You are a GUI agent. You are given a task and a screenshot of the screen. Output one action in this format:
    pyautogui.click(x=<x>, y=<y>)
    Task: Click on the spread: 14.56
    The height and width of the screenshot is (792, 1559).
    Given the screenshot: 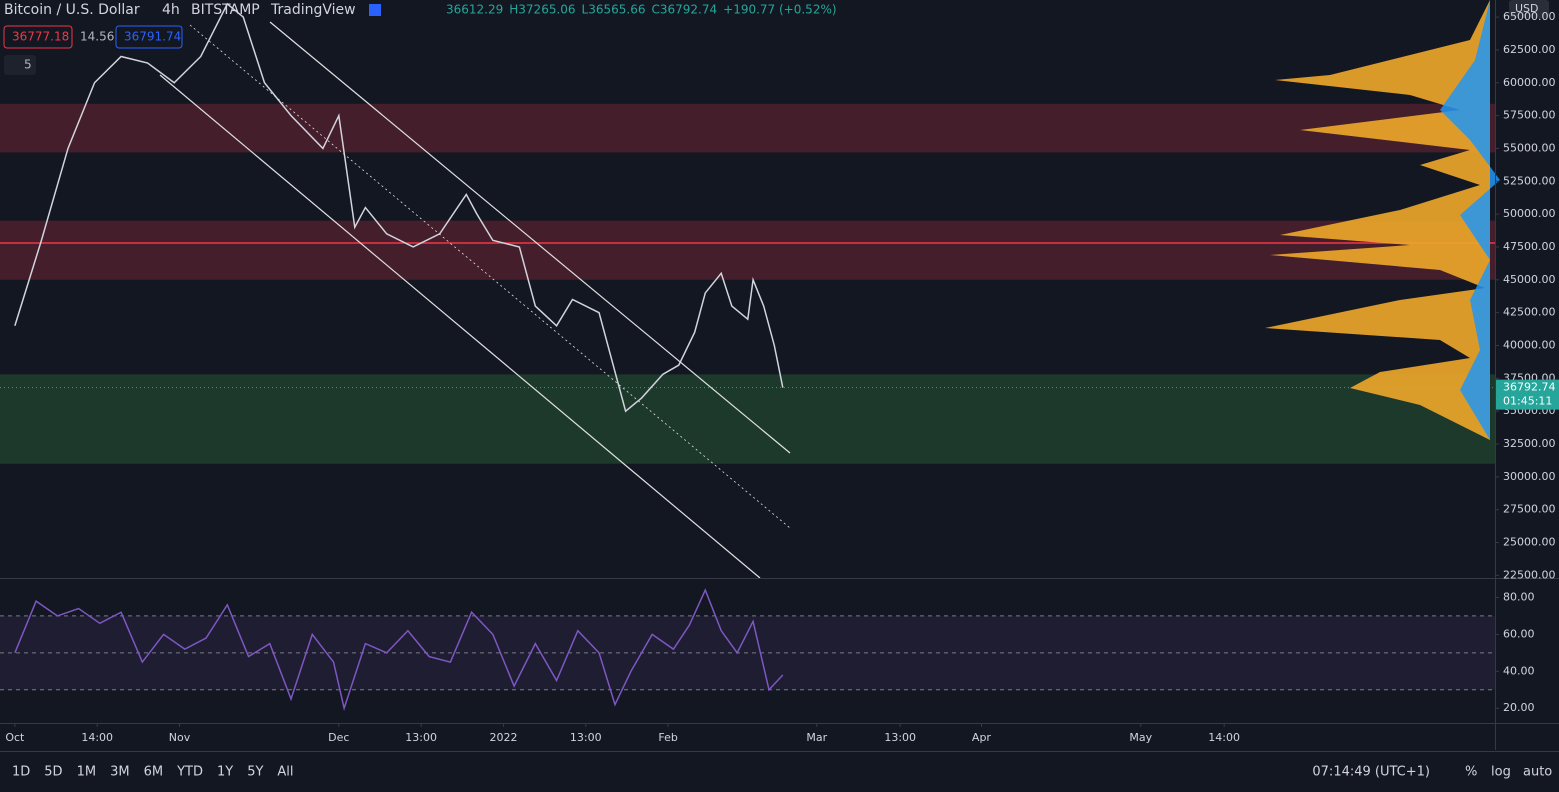 What is the action you would take?
    pyautogui.click(x=97, y=37)
    